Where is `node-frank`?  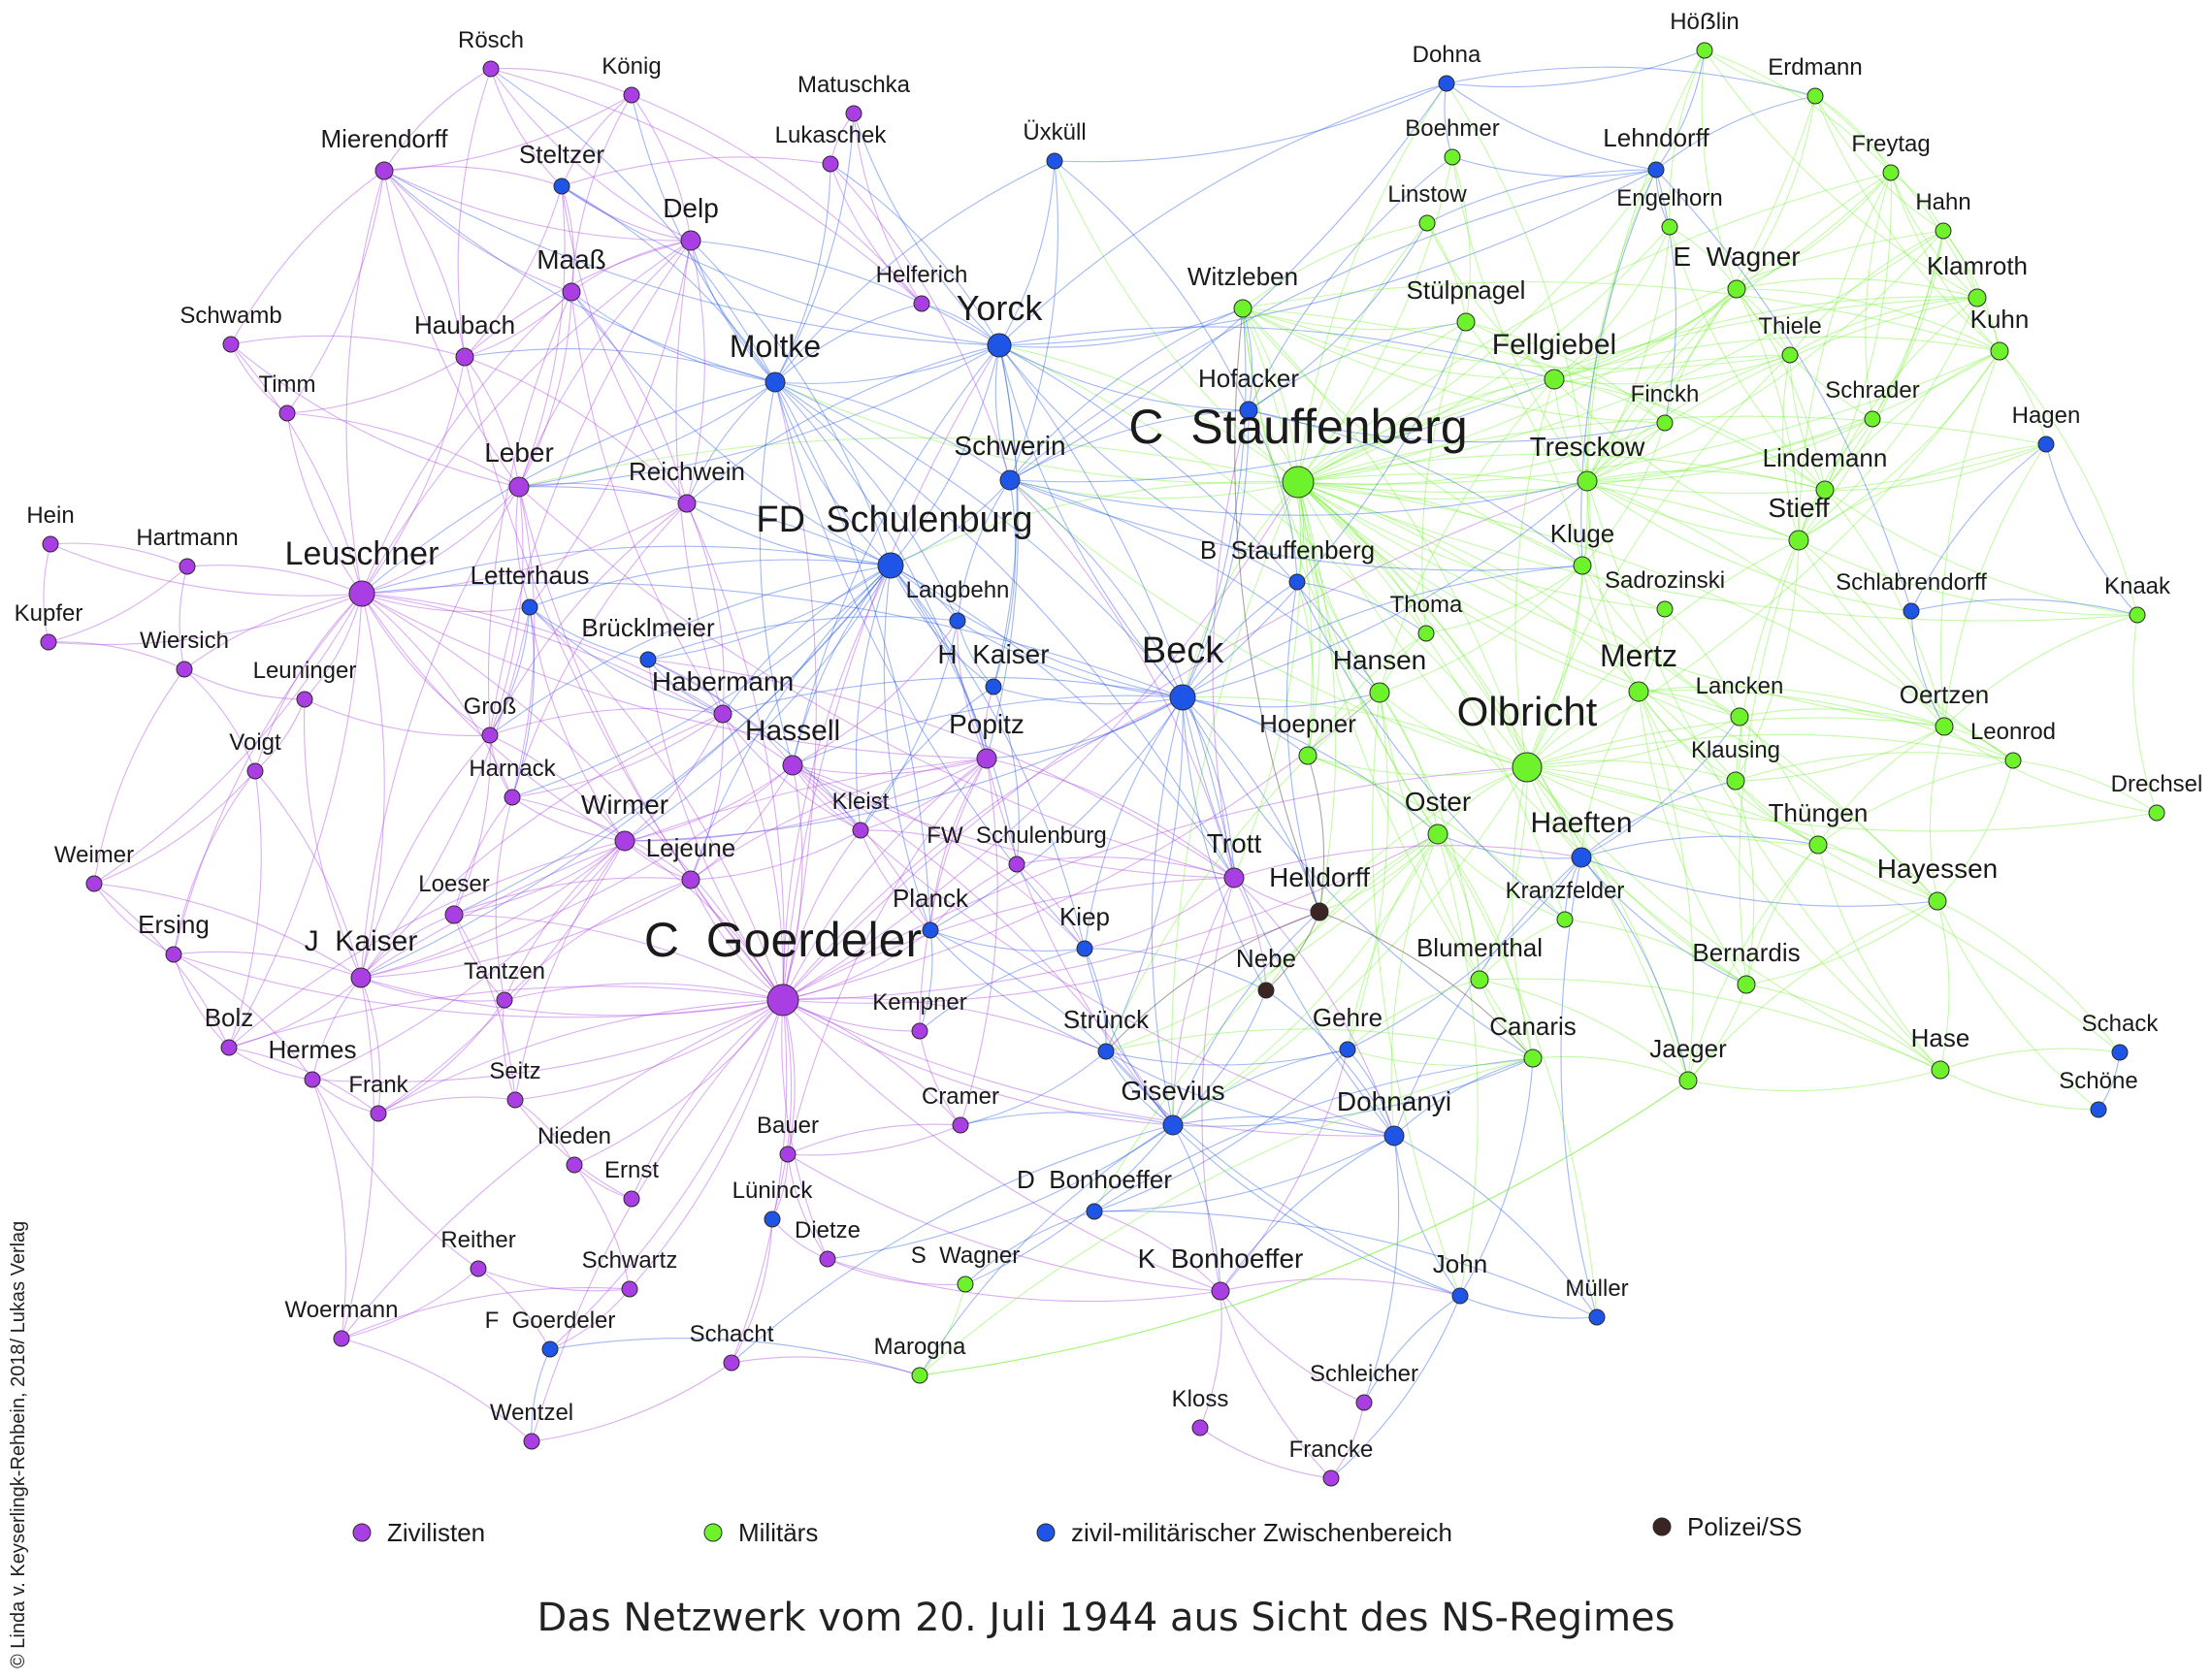
node-frank is located at coordinates (379, 1113).